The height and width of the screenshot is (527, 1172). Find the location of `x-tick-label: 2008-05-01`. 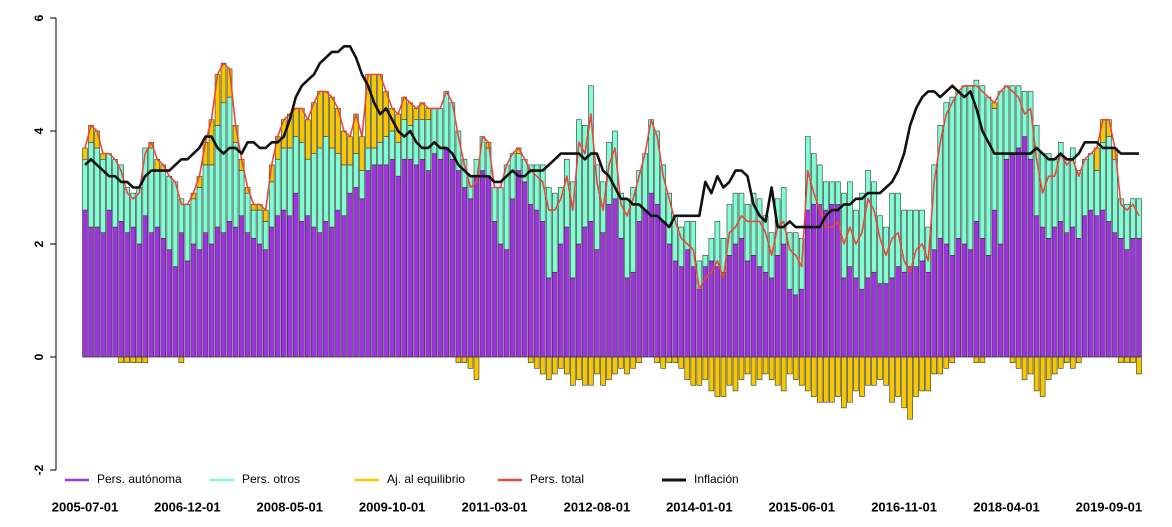

x-tick-label: 2008-05-01 is located at coordinates (290, 506).